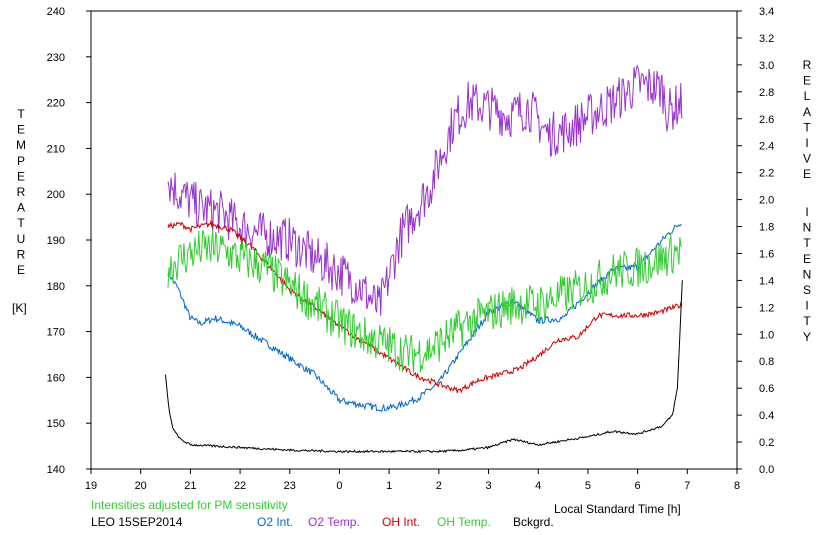 The width and height of the screenshot is (828, 535). I want to click on y-left-tick-label: 170, so click(56, 333).